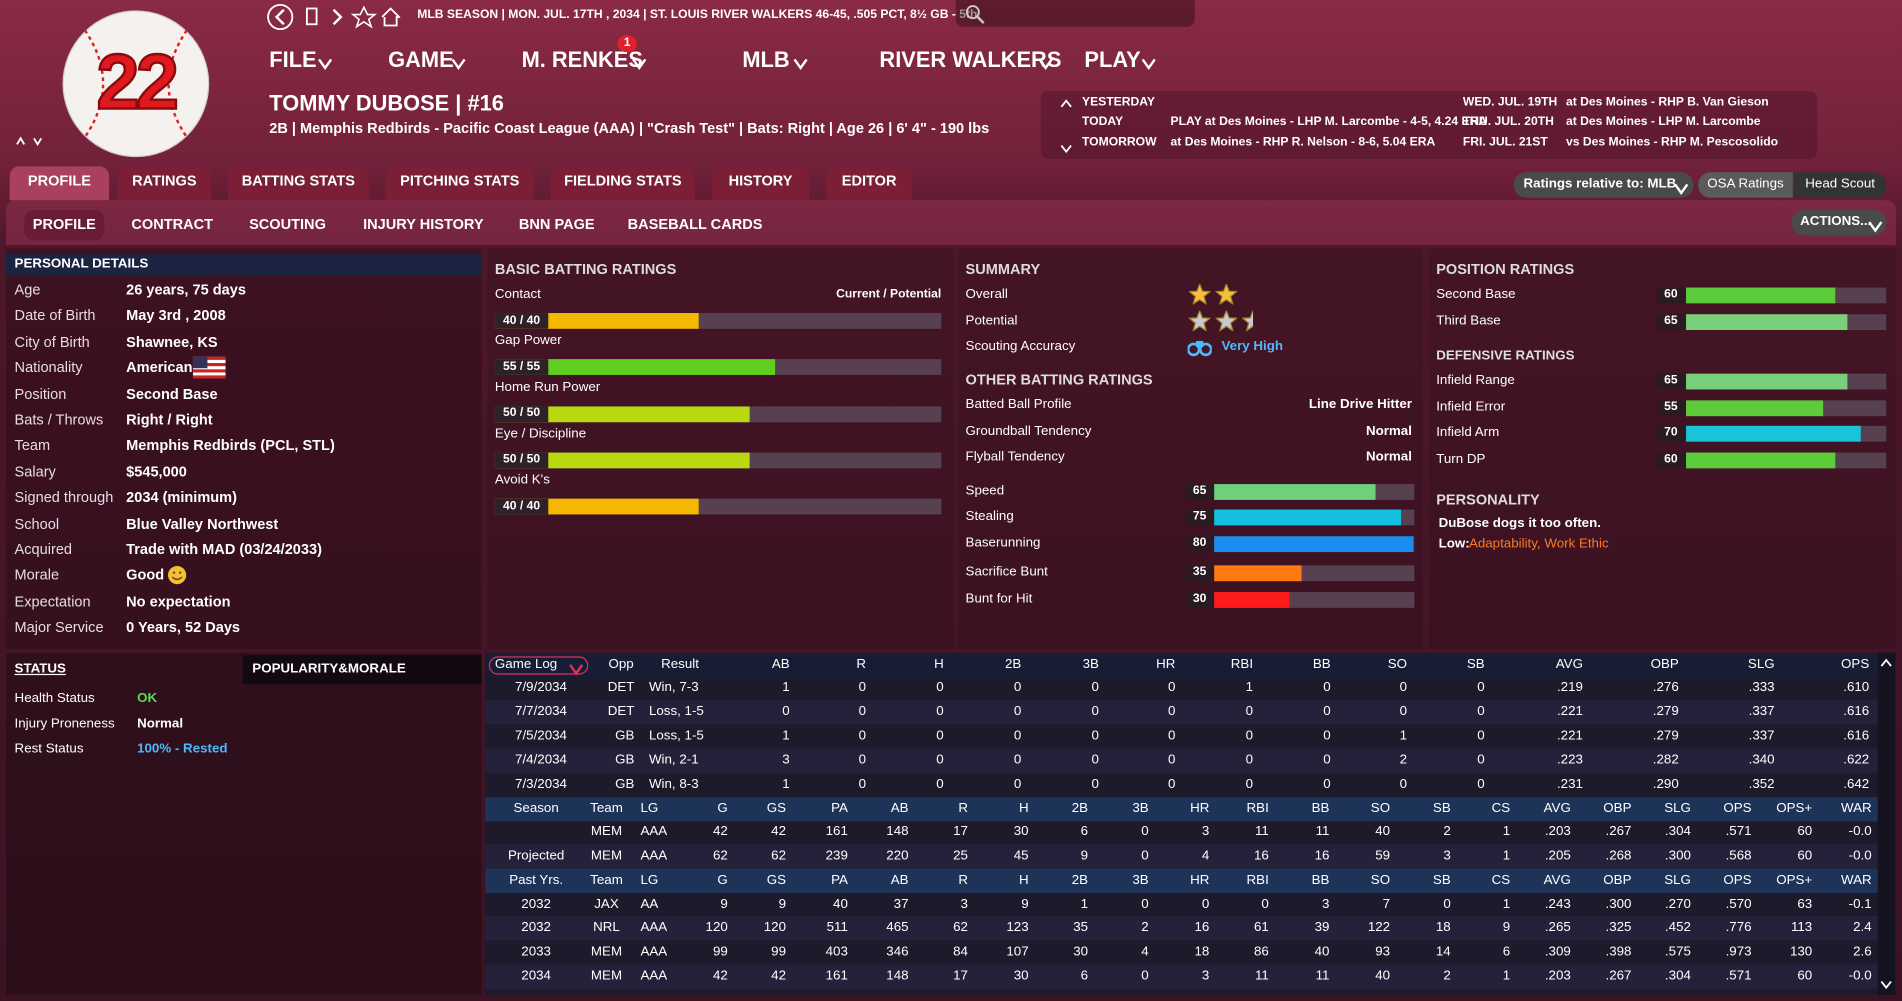 The height and width of the screenshot is (1001, 1902). What do you see at coordinates (621, 664) in the screenshot?
I see `column-header: Opp` at bounding box center [621, 664].